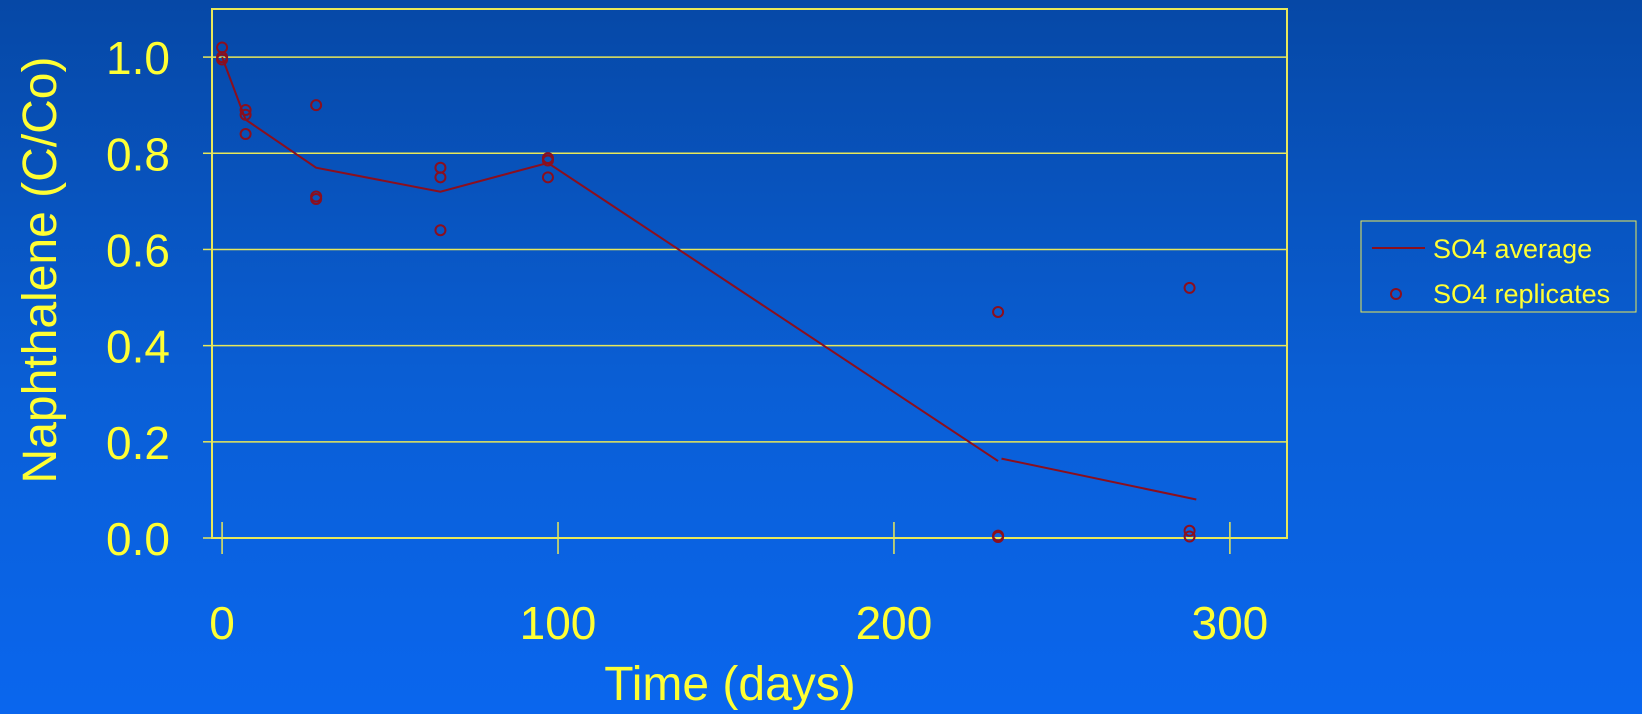 This screenshot has width=1642, height=714. What do you see at coordinates (138, 347) in the screenshot?
I see `y-tick-label: 0.4` at bounding box center [138, 347].